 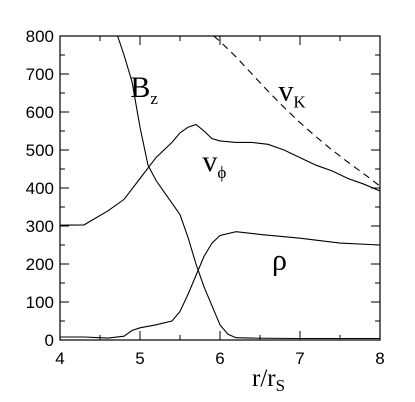 I want to click on x-axis-title-main: r/r, so click(x=264, y=378).